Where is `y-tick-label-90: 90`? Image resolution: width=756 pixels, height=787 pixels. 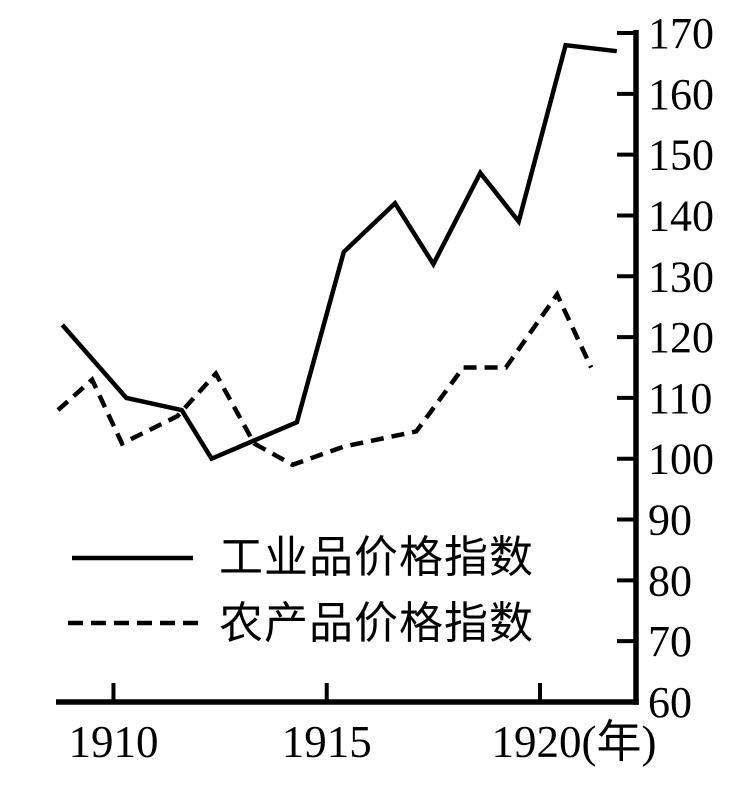 y-tick-label-90: 90 is located at coordinates (670, 520).